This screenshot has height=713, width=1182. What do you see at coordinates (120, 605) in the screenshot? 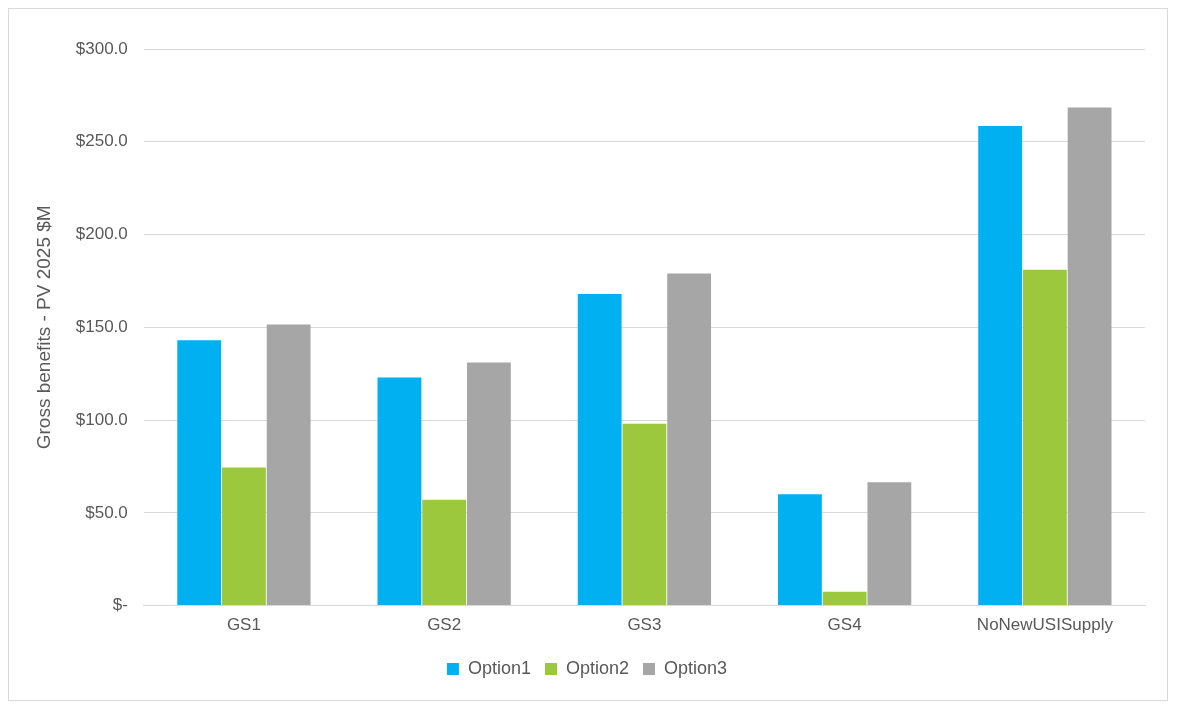
I see `y-tick-label: $-` at bounding box center [120, 605].